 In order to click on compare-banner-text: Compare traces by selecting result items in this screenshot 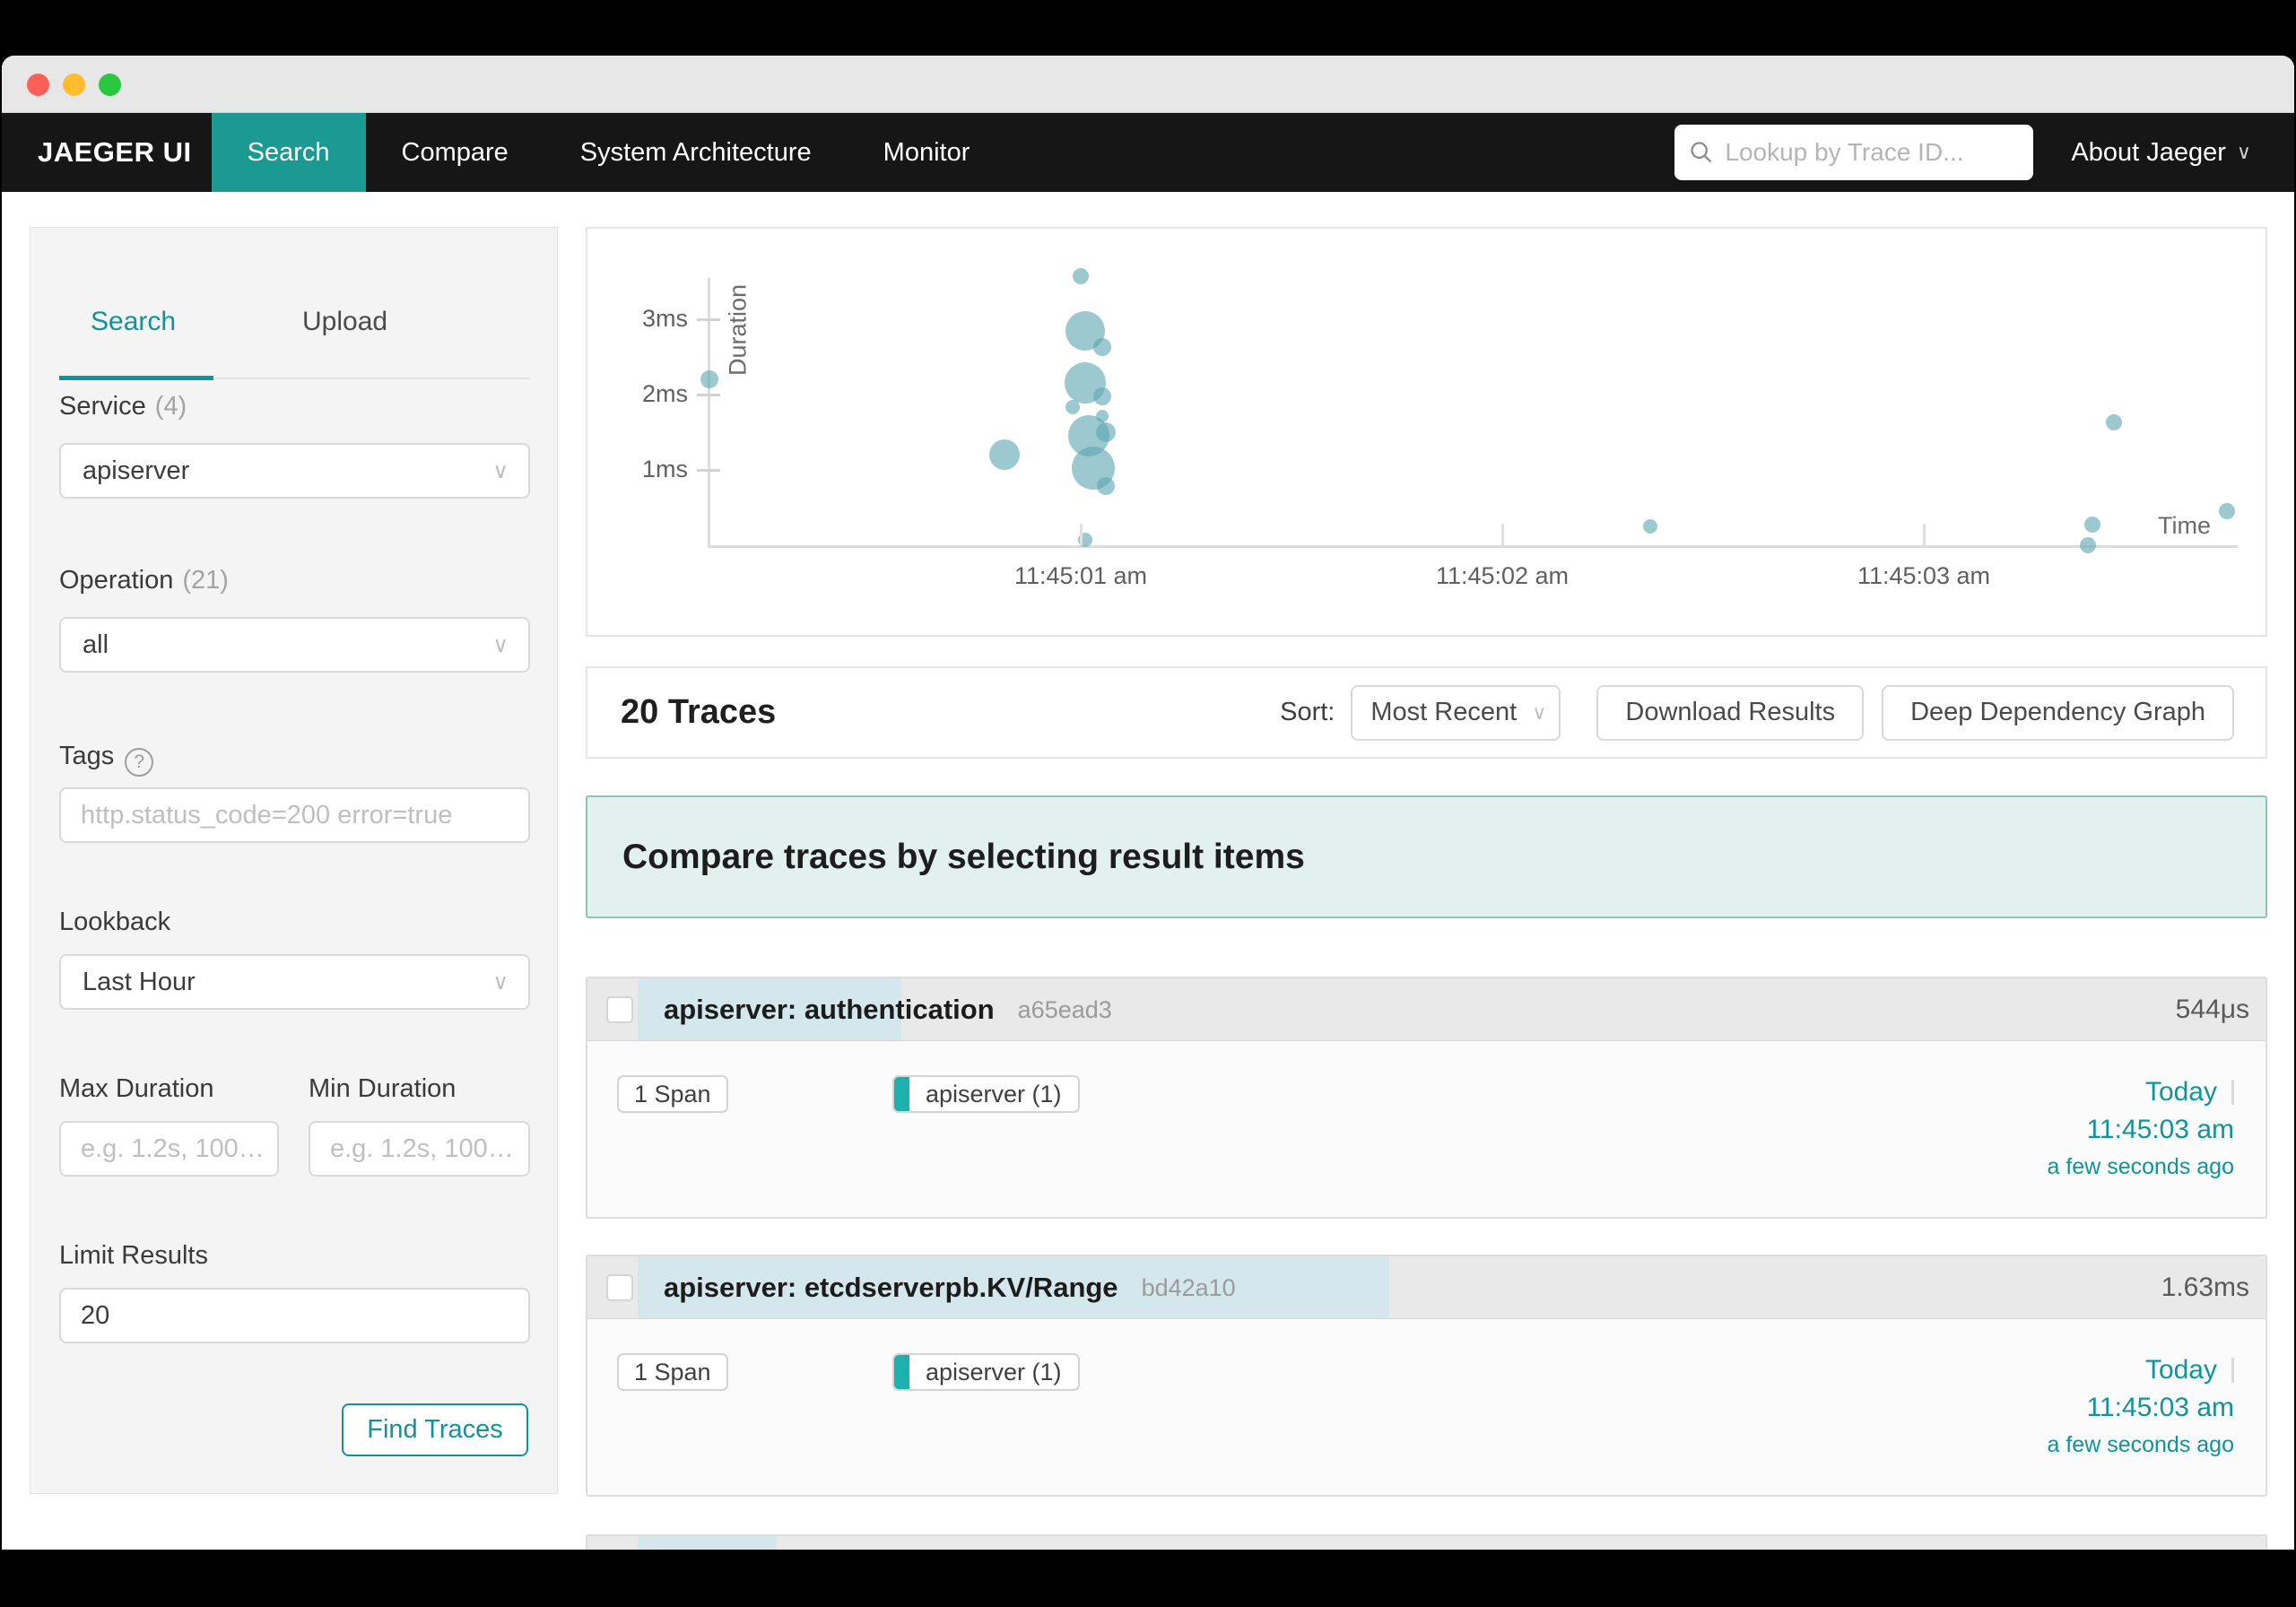, I will do `click(963, 857)`.